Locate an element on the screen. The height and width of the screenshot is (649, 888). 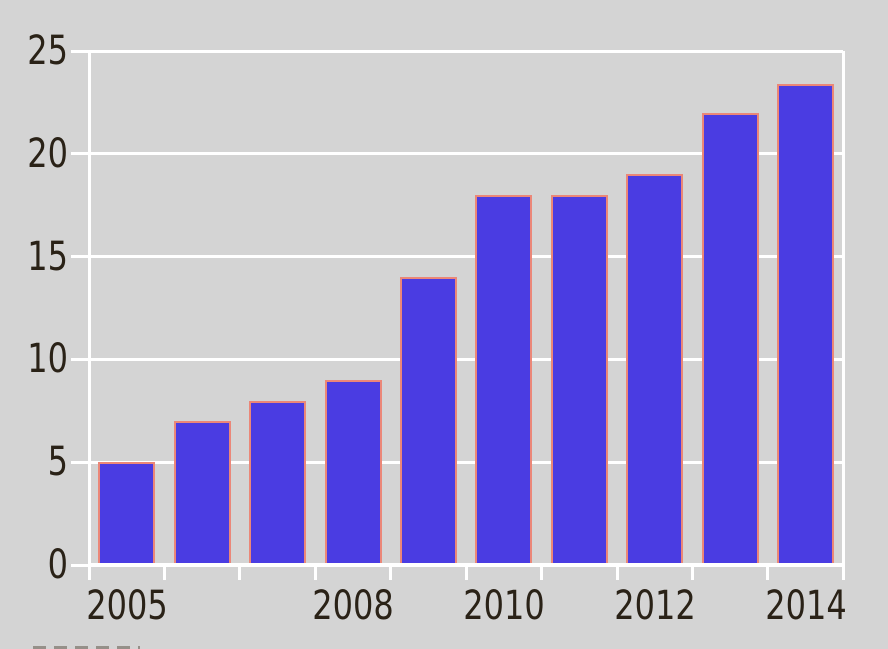
cropped-text-artifact is located at coordinates (86, 647).